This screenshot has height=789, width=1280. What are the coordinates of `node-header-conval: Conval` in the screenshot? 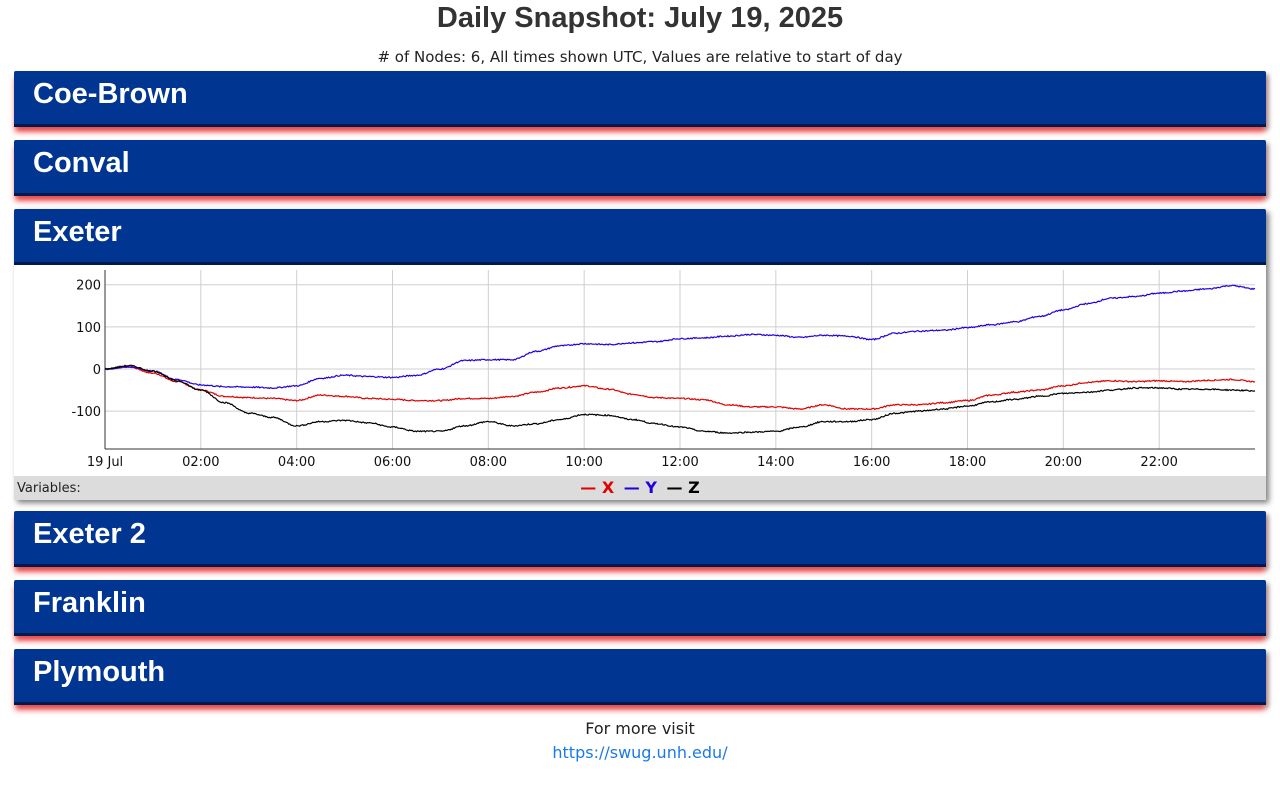 It's located at (640, 168).